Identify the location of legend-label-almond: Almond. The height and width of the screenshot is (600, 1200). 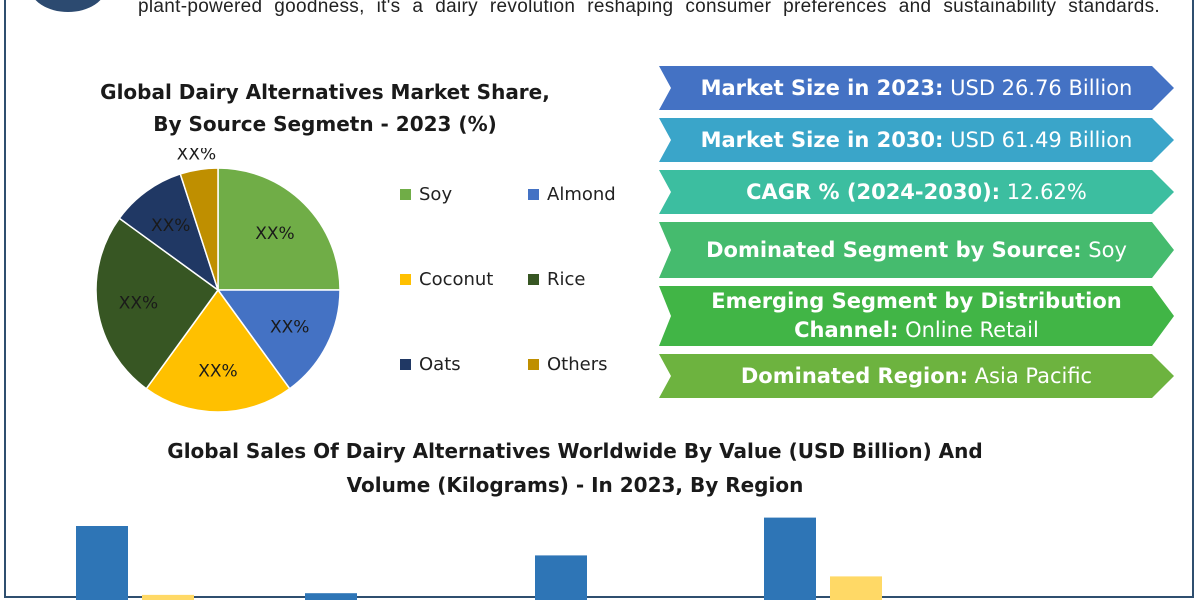
(581, 194).